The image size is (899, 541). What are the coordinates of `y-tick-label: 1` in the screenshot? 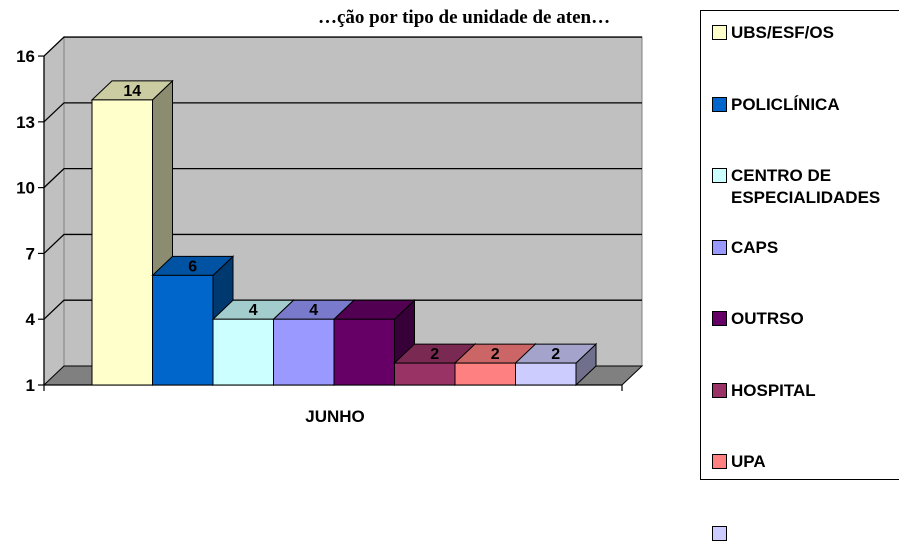 It's located at (30, 385).